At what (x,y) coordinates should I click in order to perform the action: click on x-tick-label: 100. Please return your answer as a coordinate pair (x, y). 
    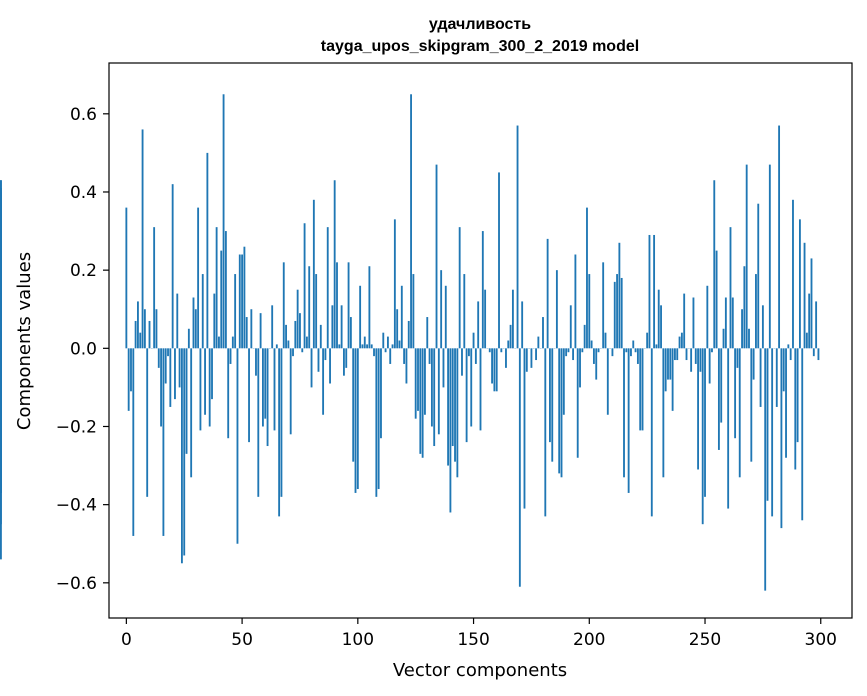
    Looking at the image, I should click on (358, 640).